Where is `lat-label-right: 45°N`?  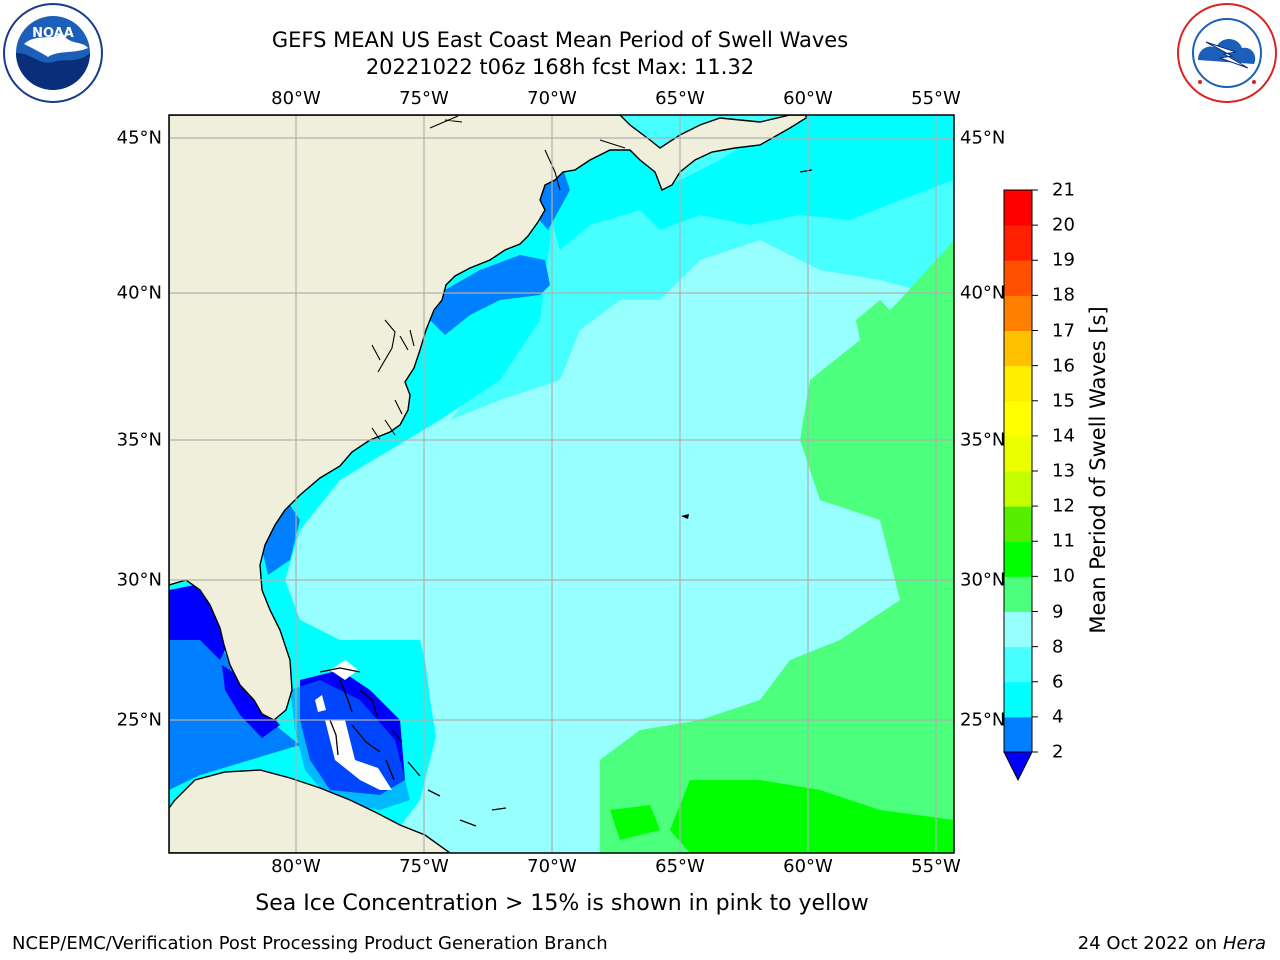
lat-label-right: 45°N is located at coordinates (983, 138).